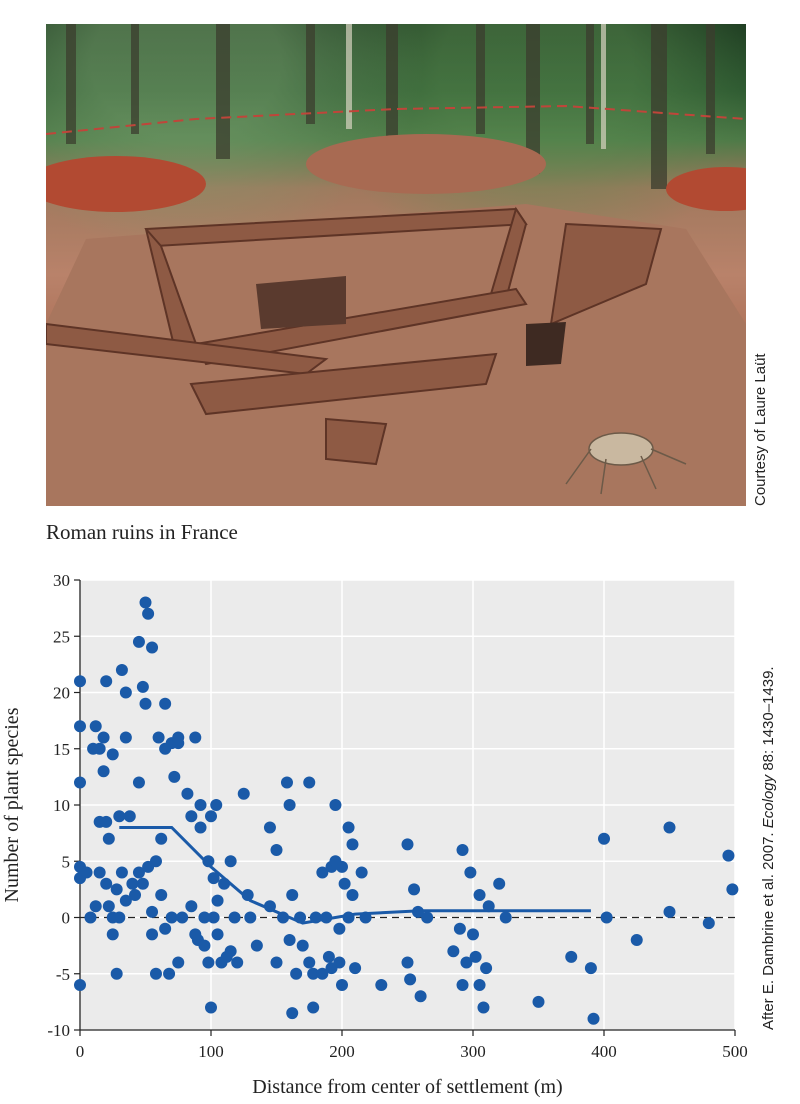  I want to click on y-tick-label: 10, so click(61, 805).